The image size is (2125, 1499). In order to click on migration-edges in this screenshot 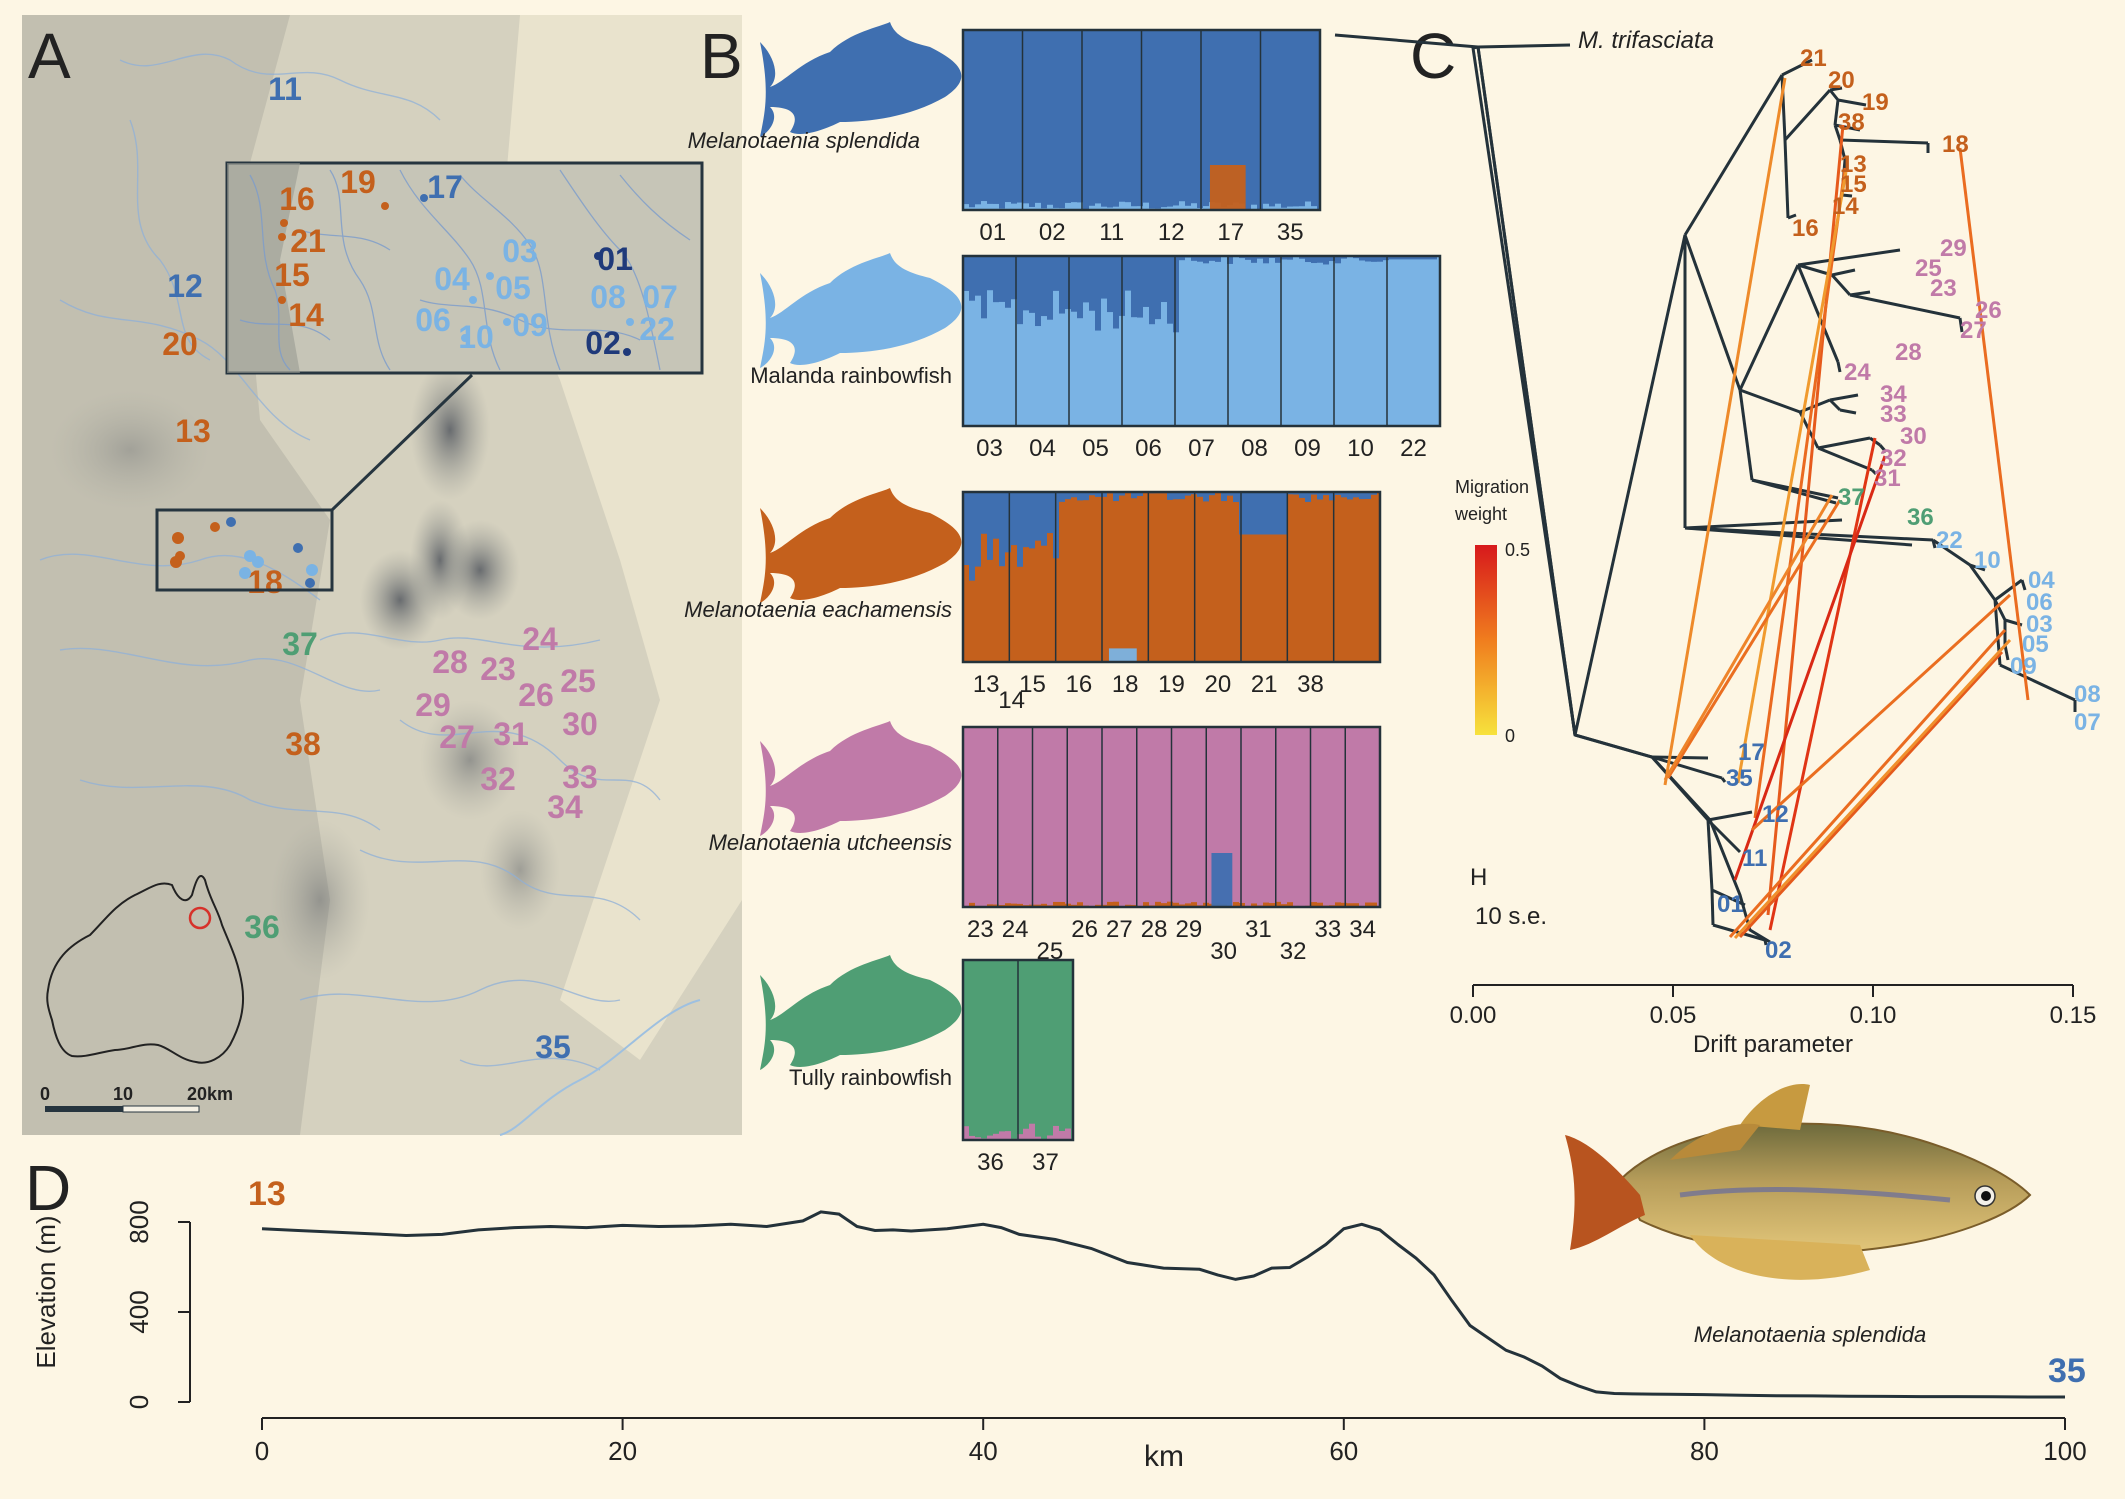, I will do `click(1846, 508)`.